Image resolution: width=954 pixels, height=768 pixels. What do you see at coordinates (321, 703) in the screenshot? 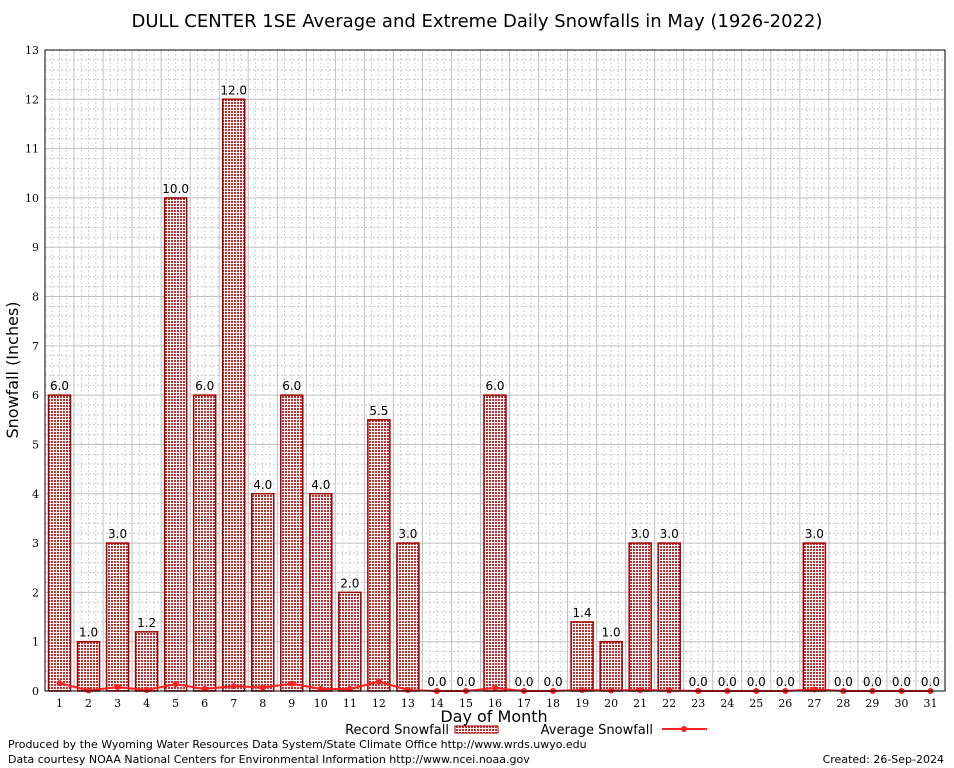
I see `x-tick-label: 10` at bounding box center [321, 703].